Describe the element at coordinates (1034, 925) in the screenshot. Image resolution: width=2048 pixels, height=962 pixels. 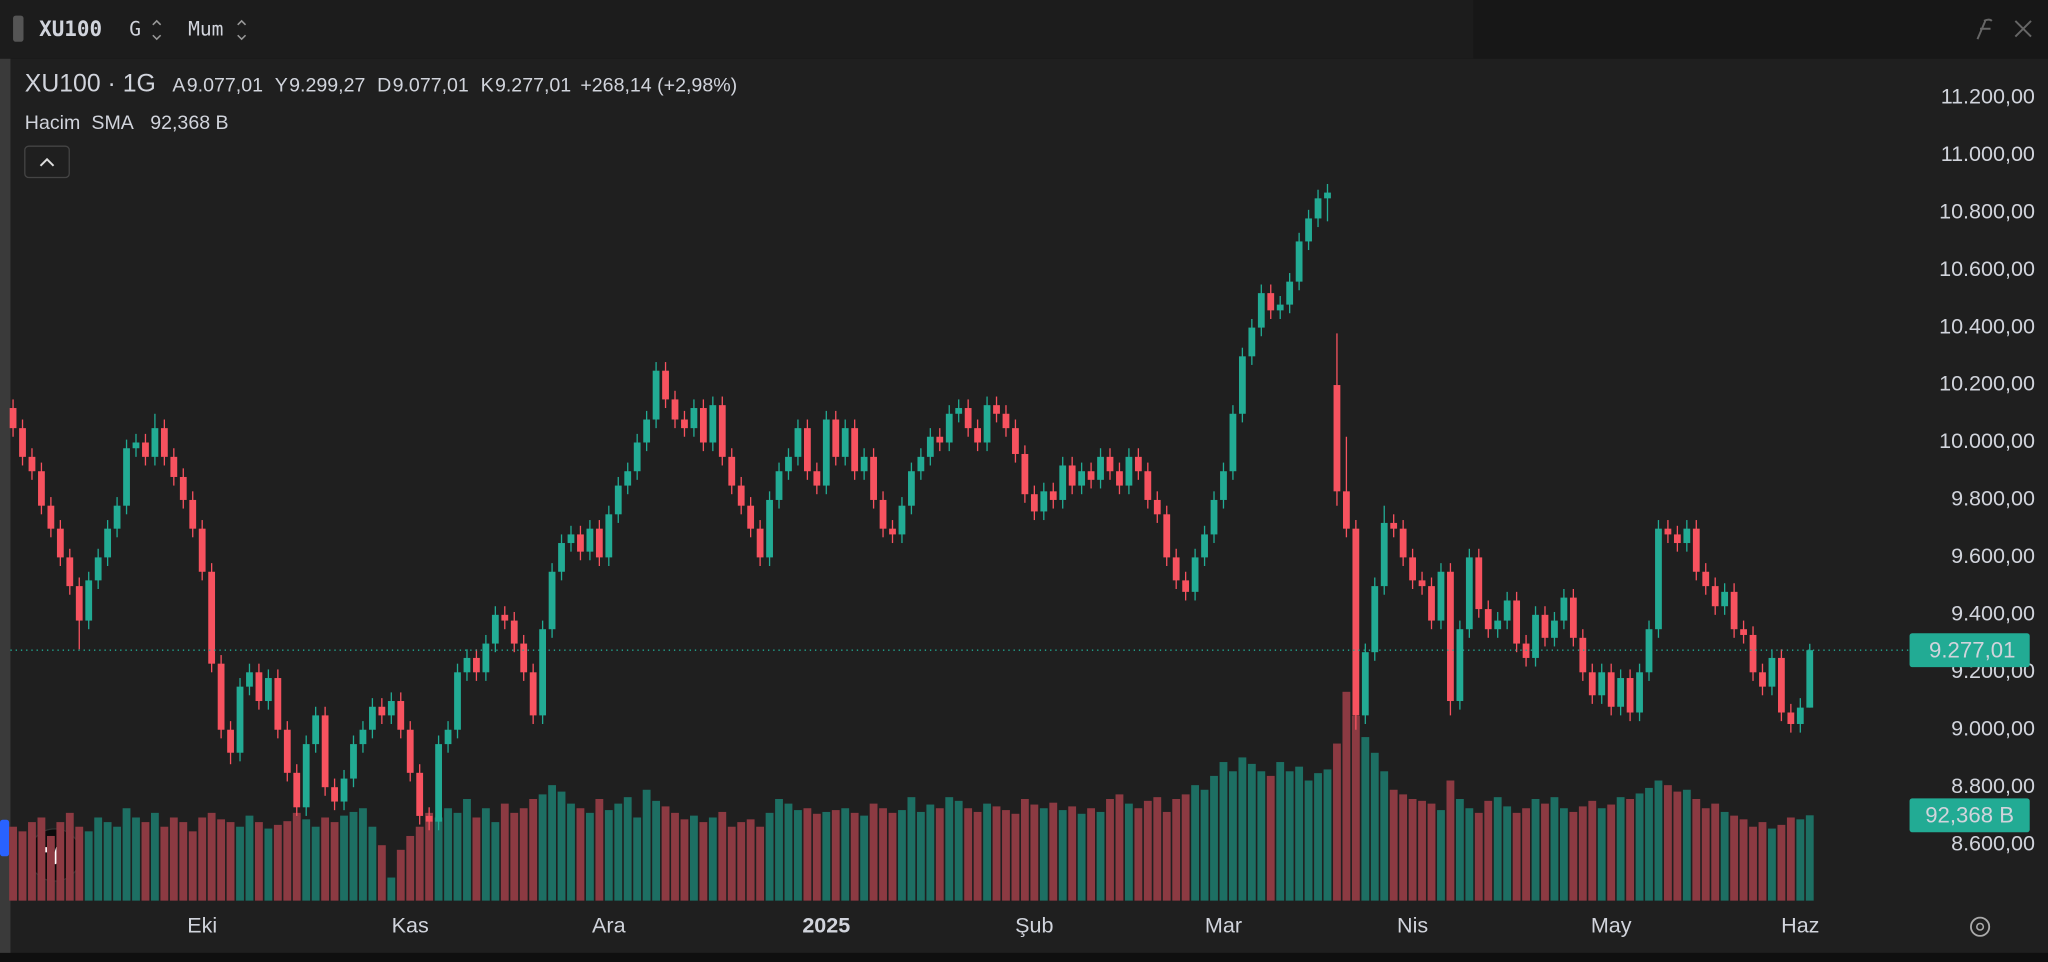
I see `x-tick-label: Şub` at that location.